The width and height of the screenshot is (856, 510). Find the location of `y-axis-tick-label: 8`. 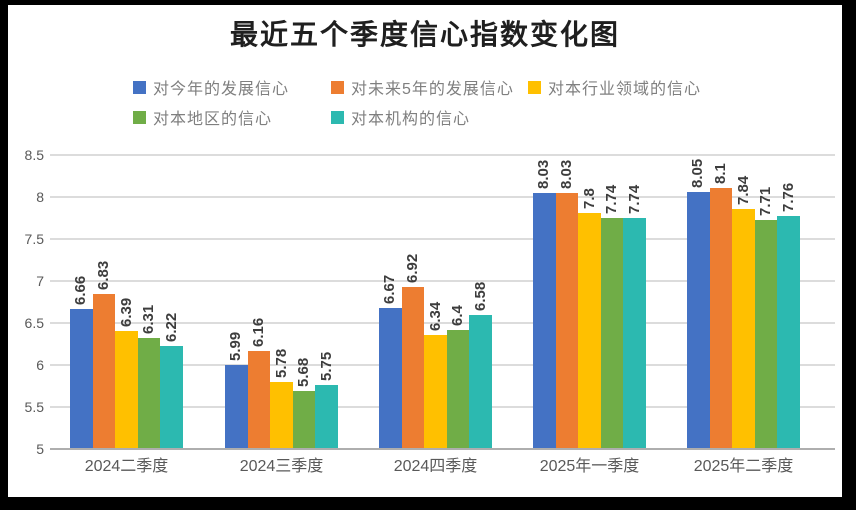

y-axis-tick-label: 8 is located at coordinates (40, 197).